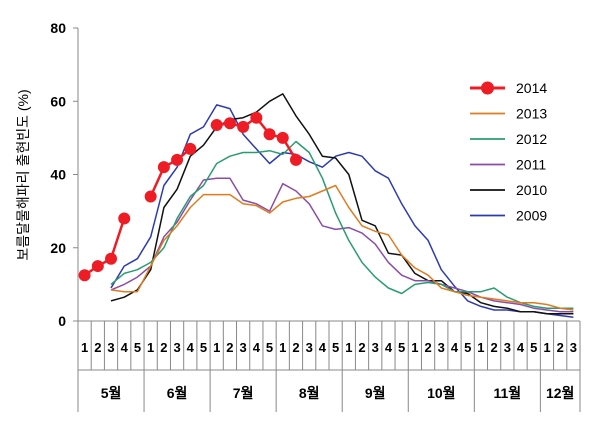 This screenshot has width=601, height=437. What do you see at coordinates (62, 321) in the screenshot?
I see `y-tick-label: 0` at bounding box center [62, 321].